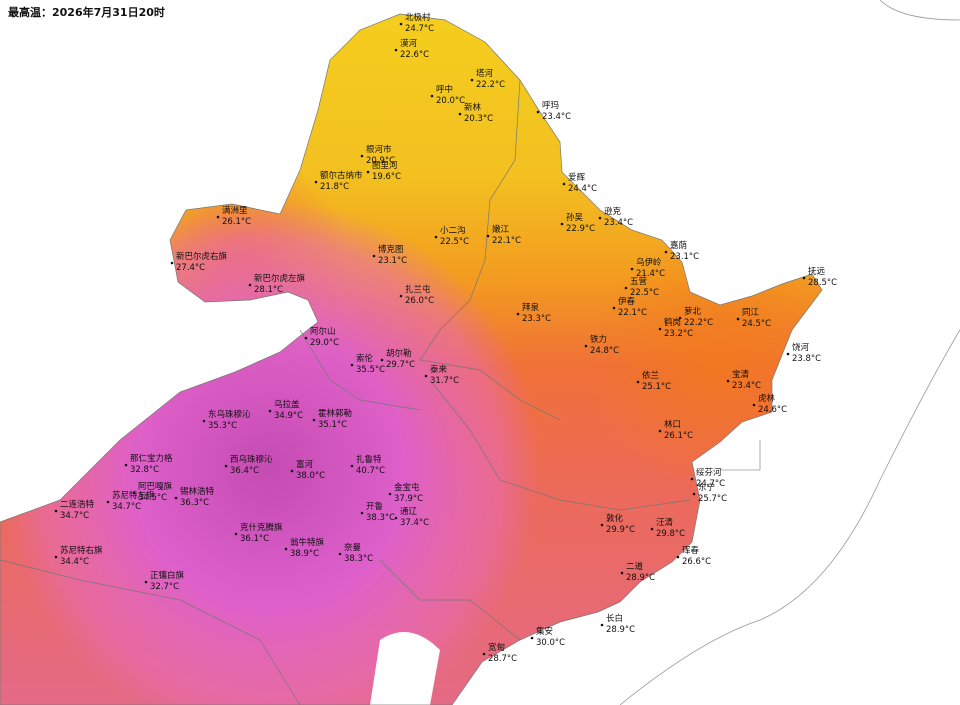  What do you see at coordinates (485, 73) in the screenshot?
I see `station-name: 塔河` at bounding box center [485, 73].